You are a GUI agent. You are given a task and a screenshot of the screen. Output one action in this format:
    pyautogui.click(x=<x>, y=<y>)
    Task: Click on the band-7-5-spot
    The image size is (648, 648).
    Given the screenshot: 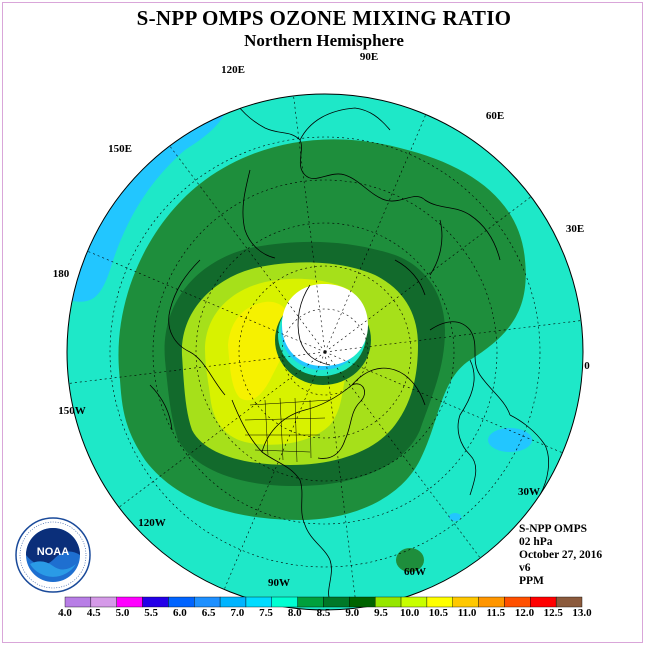 What is the action you would take?
    pyautogui.click(x=455, y=517)
    